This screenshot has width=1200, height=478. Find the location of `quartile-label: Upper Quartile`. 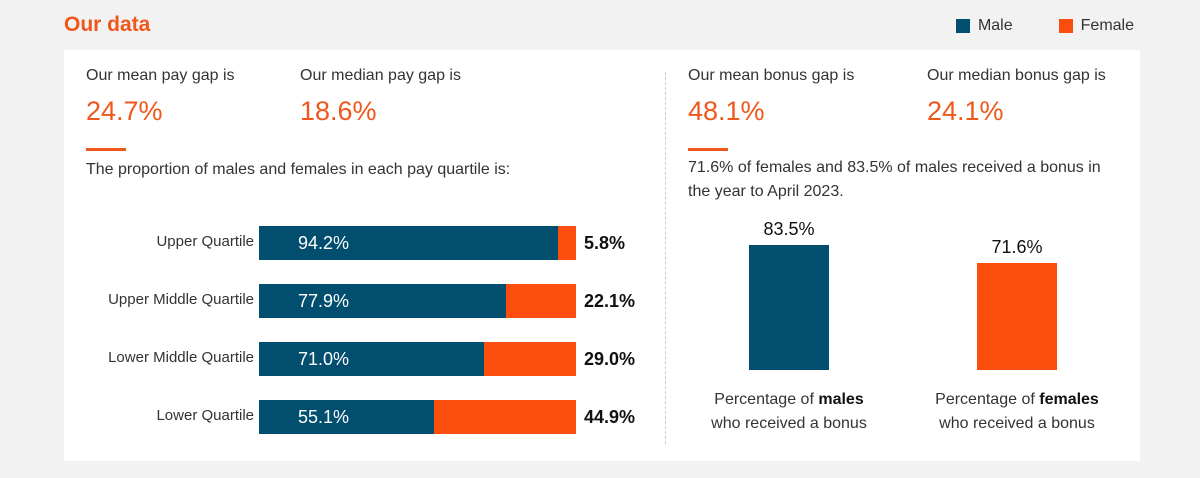

quartile-label: Upper Quartile is located at coordinates (205, 241).